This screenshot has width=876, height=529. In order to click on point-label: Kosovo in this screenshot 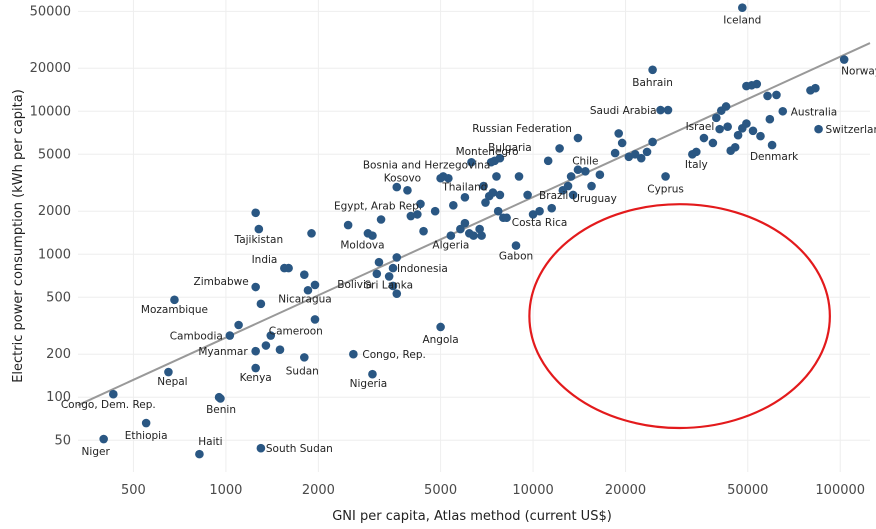, I will do `click(402, 178)`.